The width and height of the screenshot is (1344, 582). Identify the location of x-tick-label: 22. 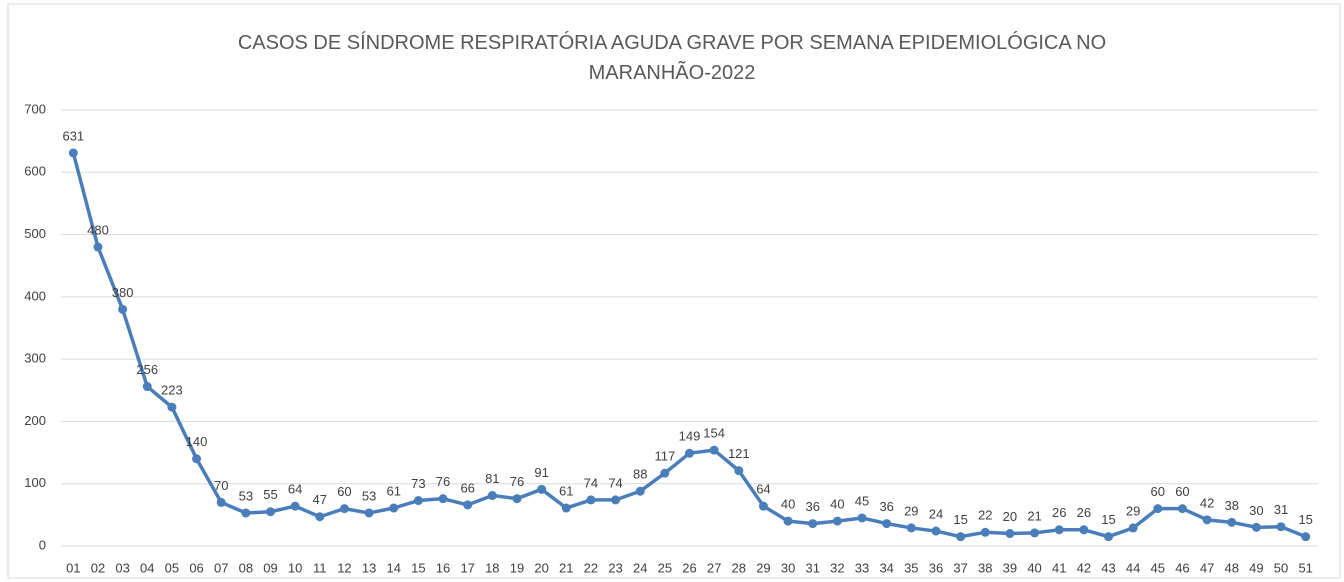
(591, 567).